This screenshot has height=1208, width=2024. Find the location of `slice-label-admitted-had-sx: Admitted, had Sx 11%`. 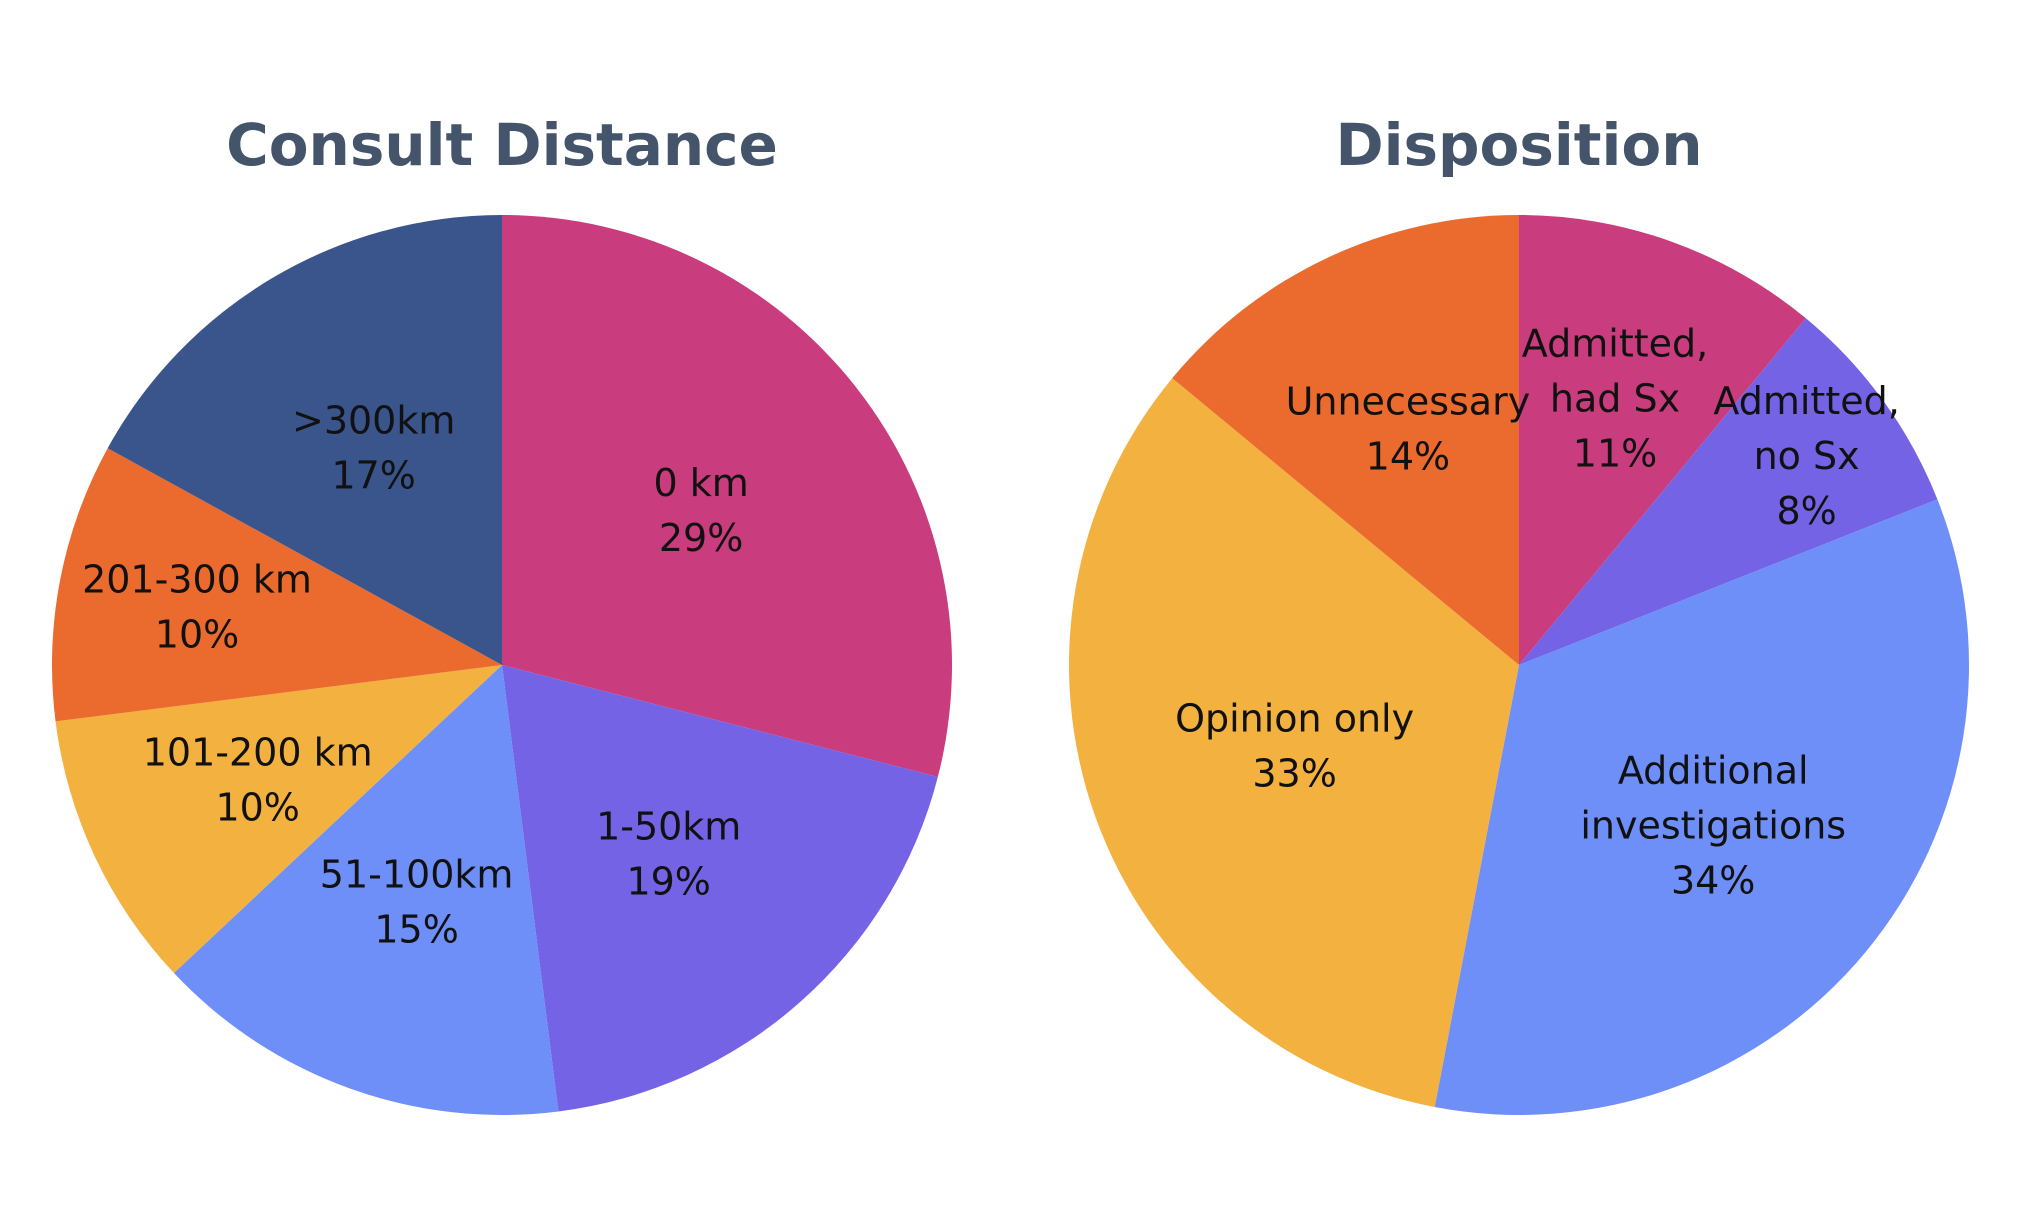

slice-label-admitted-had-sx: Admitted, had Sx 11% is located at coordinates (1615, 398).